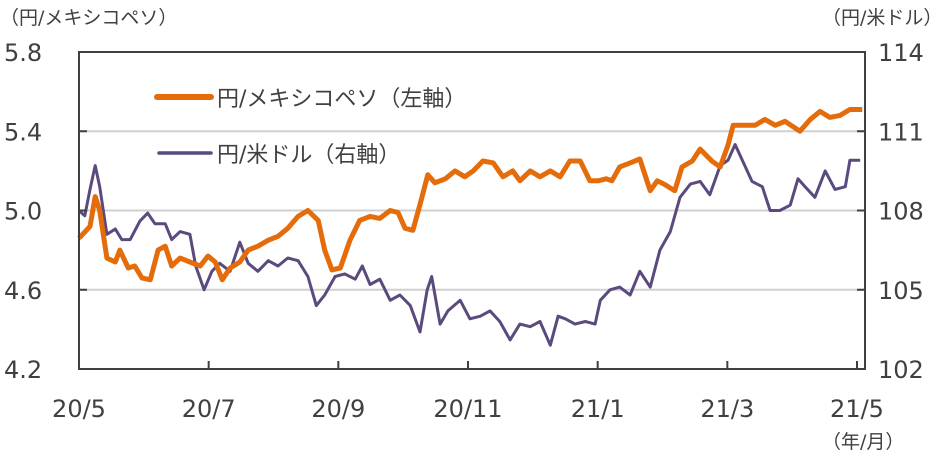  Describe the element at coordinates (882, 18) in the screenshot. I see `right-axis-label: （円/米ドル）` at that location.